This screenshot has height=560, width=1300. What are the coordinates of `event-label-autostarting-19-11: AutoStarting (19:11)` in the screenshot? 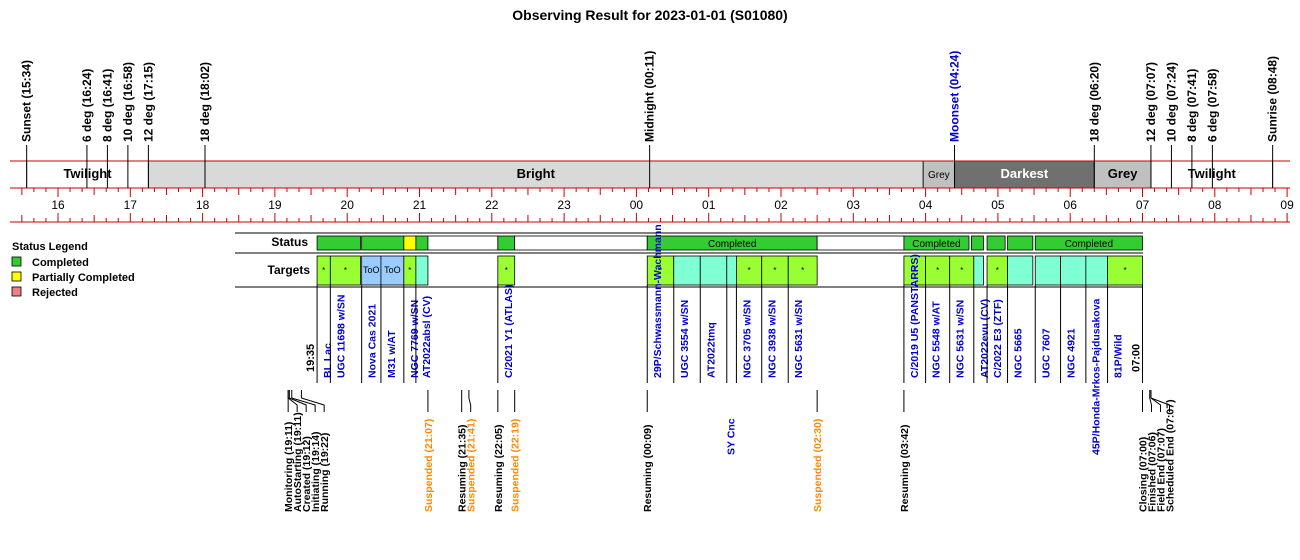 It's located at (298, 462).